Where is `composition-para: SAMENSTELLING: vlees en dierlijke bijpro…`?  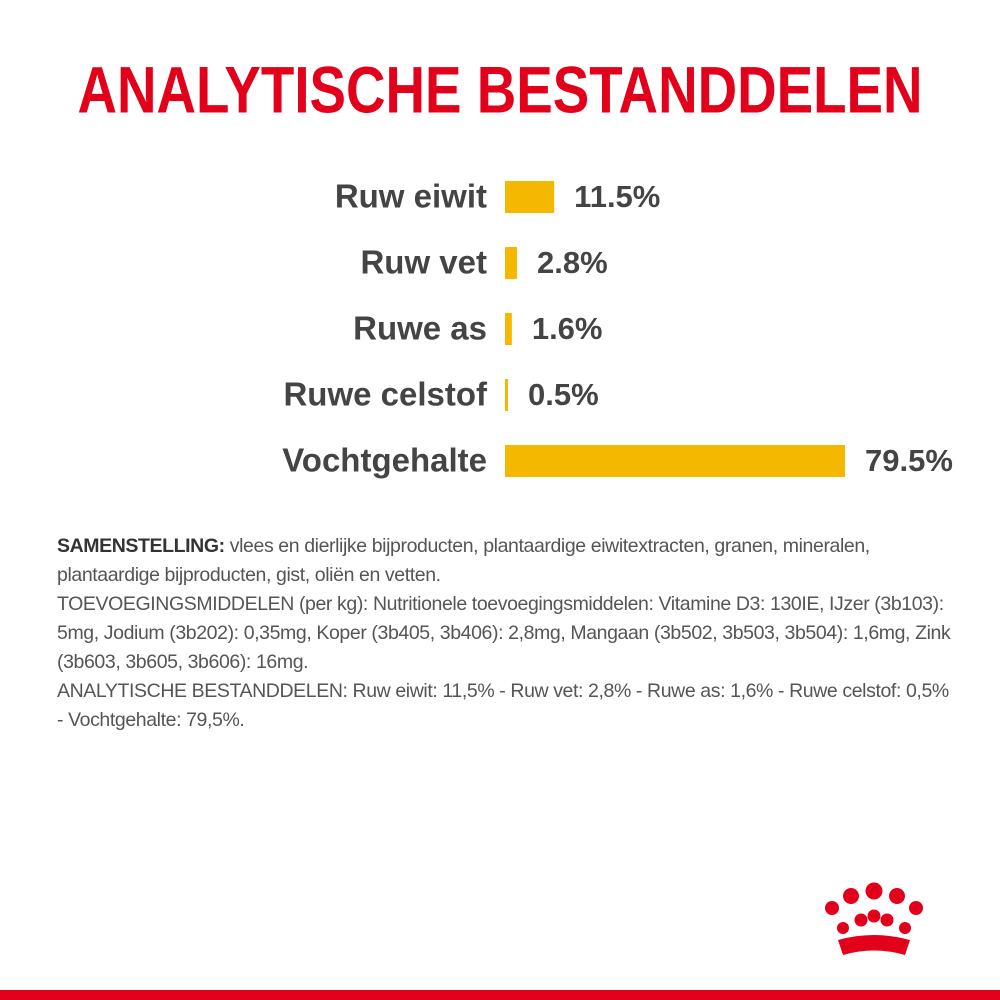
composition-para: SAMENSTELLING: vlees en dierlijke bijpro… is located at coordinates (507, 561).